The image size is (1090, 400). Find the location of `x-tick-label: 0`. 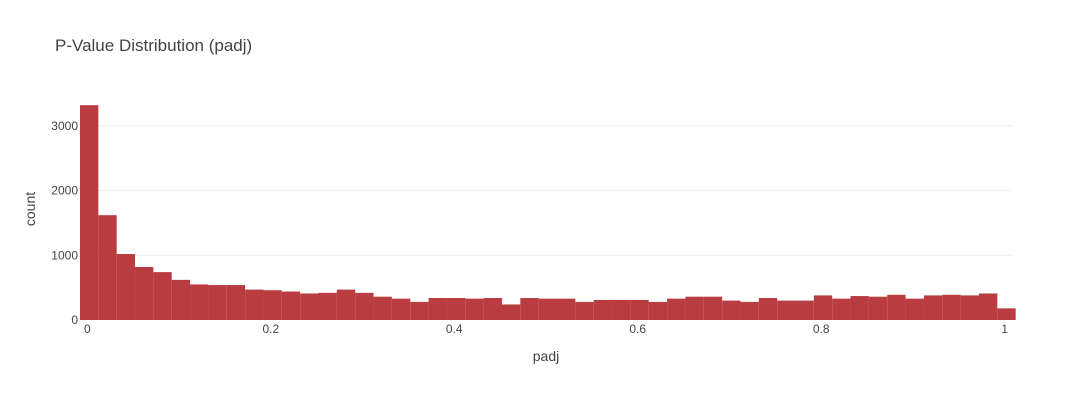

x-tick-label: 0 is located at coordinates (87, 329).